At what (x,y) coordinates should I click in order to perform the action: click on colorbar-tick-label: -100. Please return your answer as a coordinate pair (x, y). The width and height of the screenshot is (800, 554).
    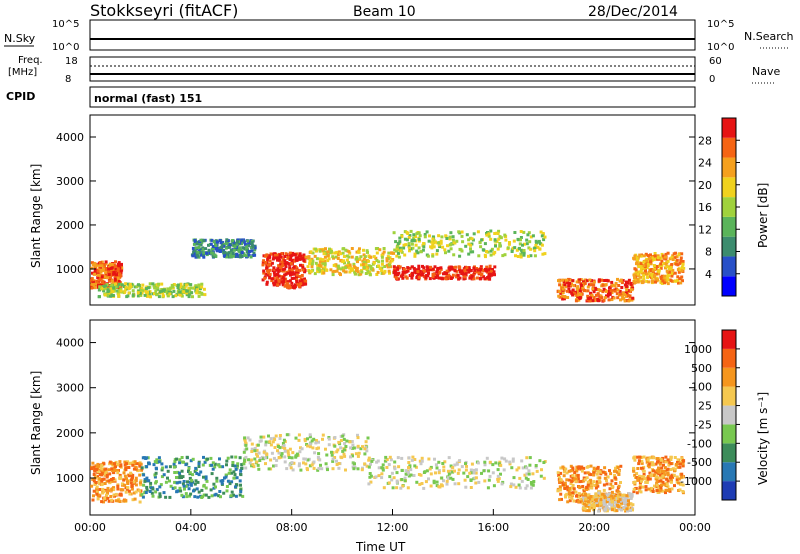
    Looking at the image, I should click on (699, 443).